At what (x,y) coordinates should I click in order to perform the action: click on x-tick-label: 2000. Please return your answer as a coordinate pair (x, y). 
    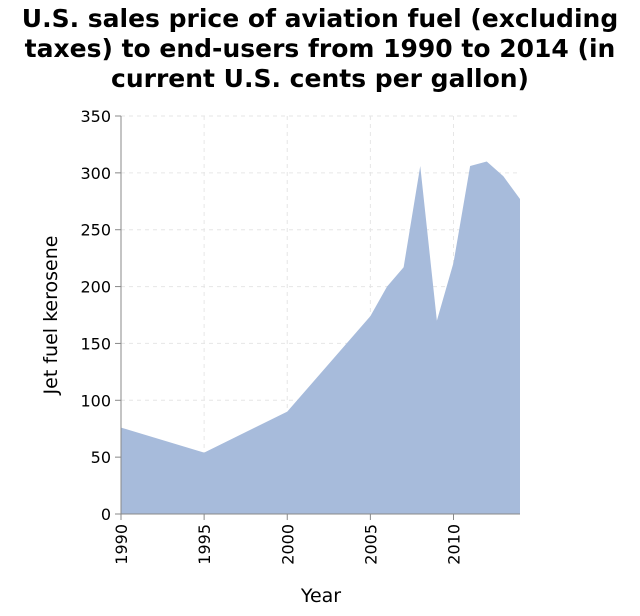
    Looking at the image, I should click on (287, 544).